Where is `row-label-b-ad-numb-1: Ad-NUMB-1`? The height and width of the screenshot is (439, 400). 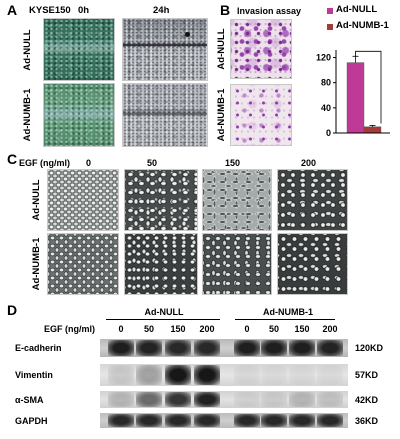 row-label-b-ad-numb-1: Ad-NUMB-1 is located at coordinates (221, 115).